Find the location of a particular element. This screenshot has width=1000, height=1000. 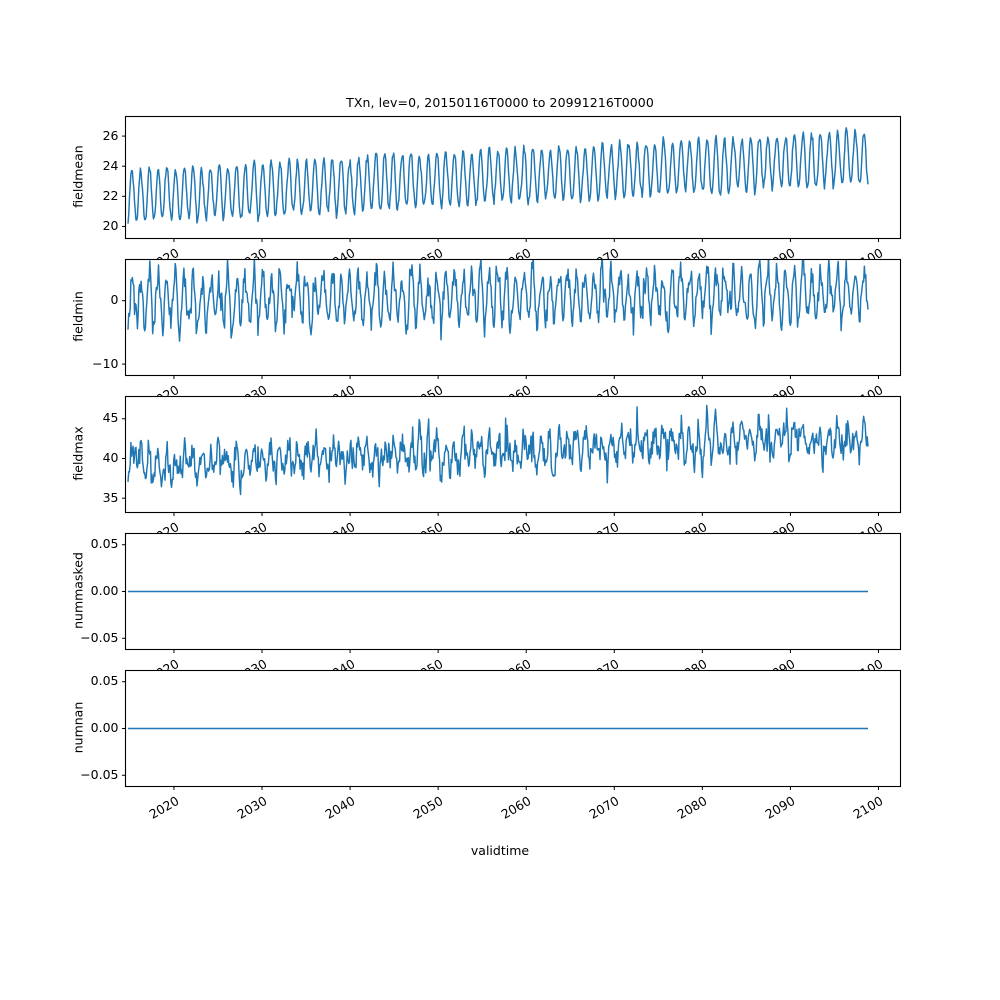

y-tick-label: 40 is located at coordinates (110, 457).